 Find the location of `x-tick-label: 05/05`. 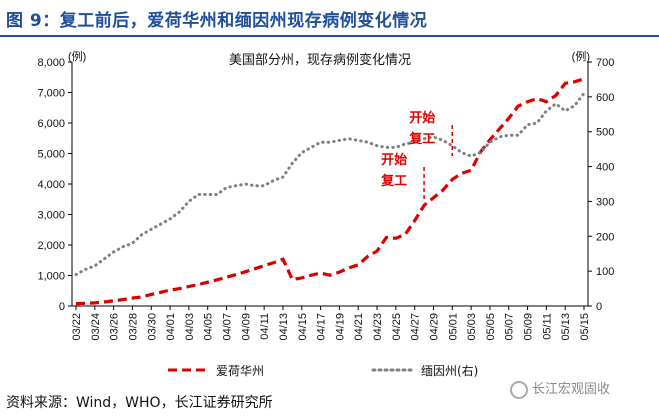

x-tick-label: 05/05 is located at coordinates (491, 327).